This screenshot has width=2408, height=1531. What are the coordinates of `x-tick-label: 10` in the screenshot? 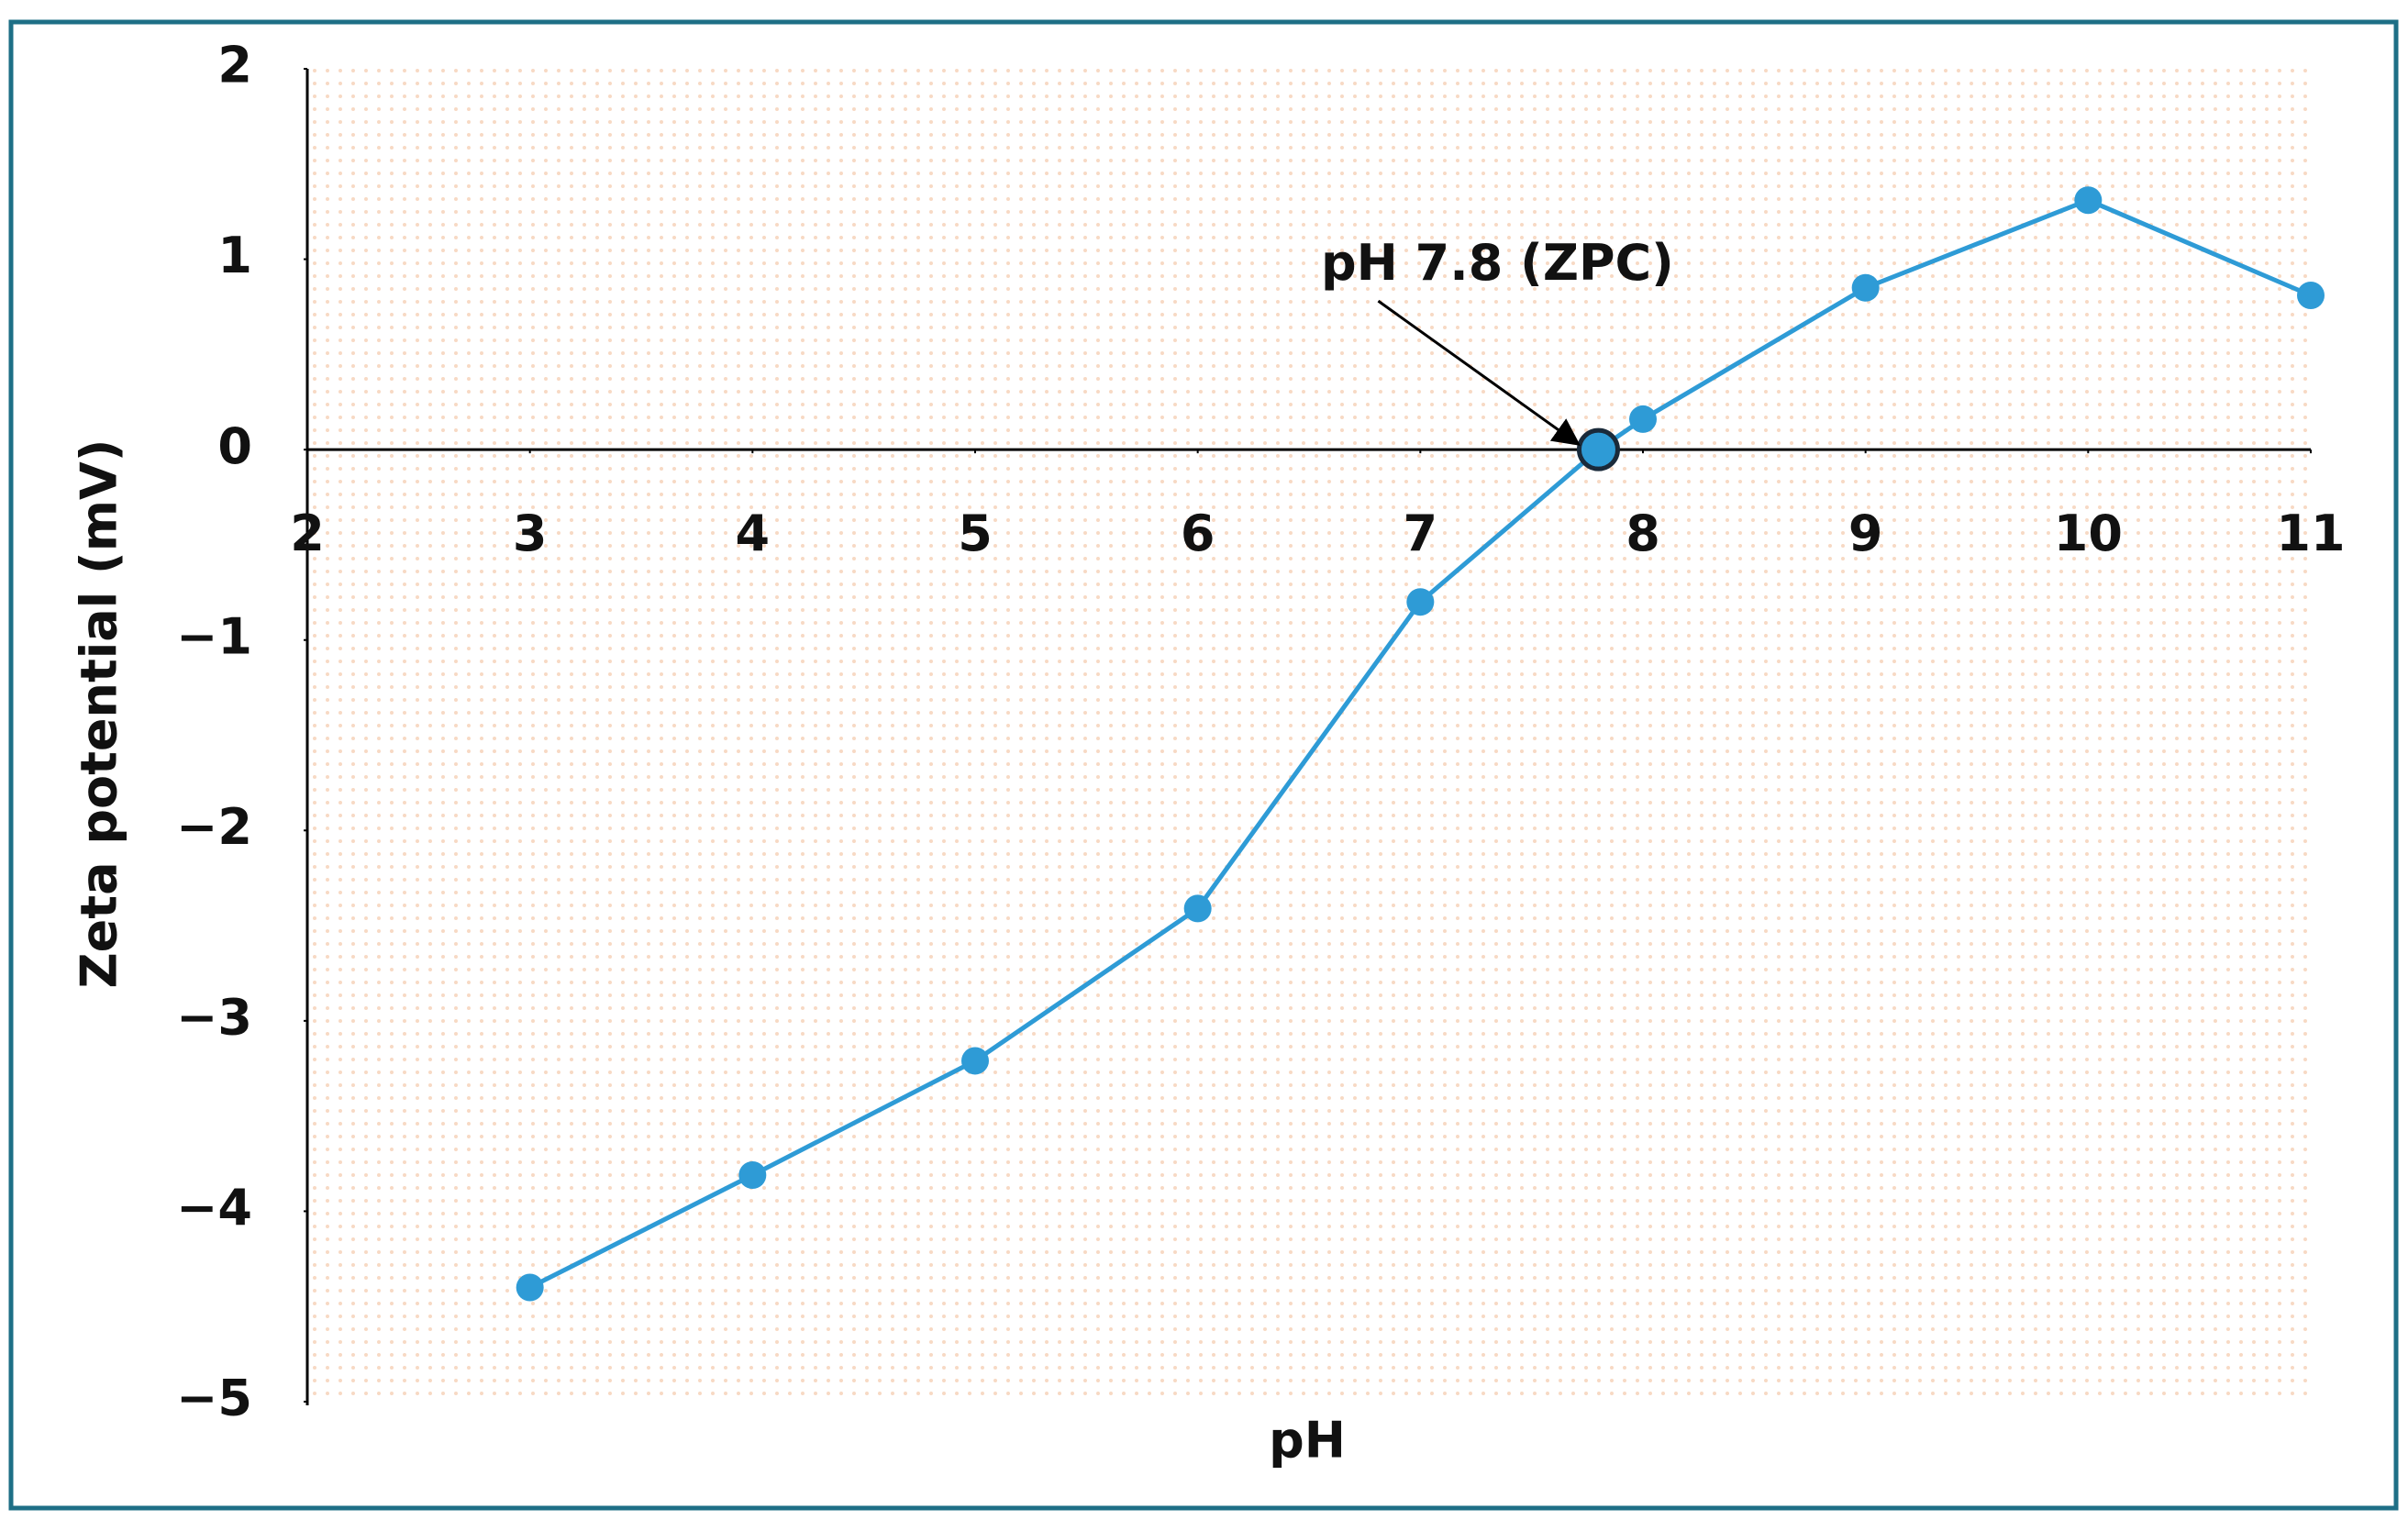 It's located at (2088, 533).